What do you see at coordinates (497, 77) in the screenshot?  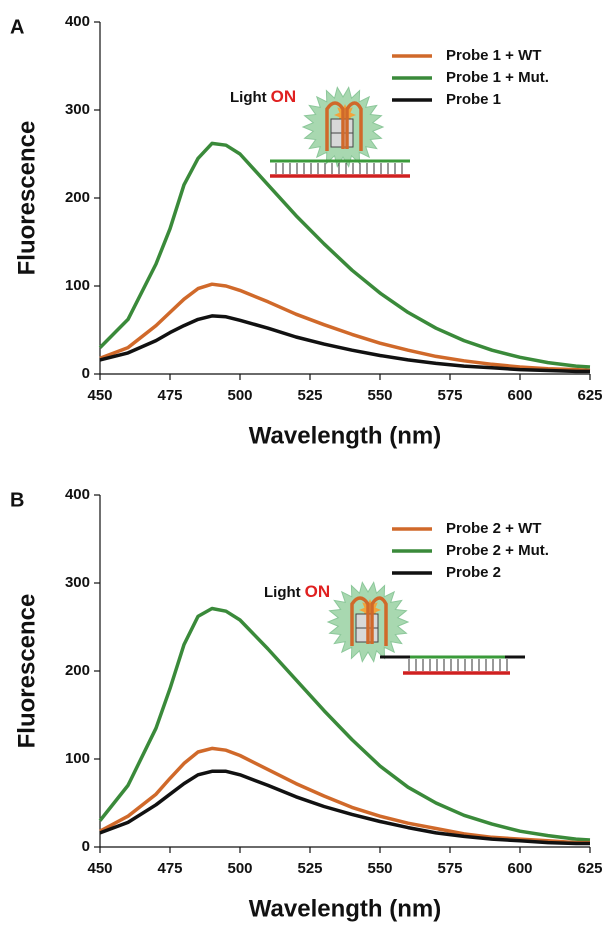 I see `legend-label: Probe 1 + Mut.` at bounding box center [497, 77].